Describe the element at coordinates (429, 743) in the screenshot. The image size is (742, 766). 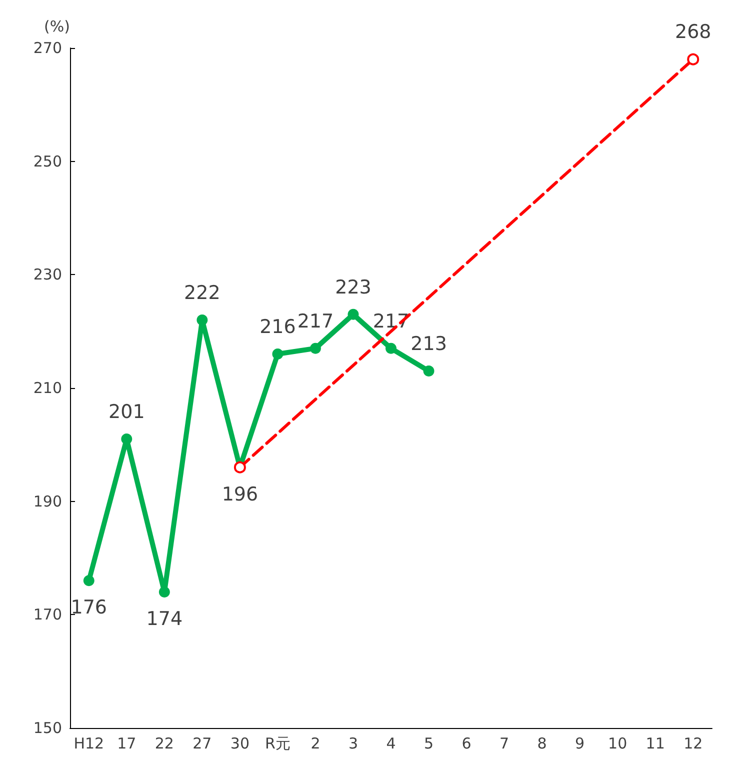
I see `x-tick-label: 5` at that location.